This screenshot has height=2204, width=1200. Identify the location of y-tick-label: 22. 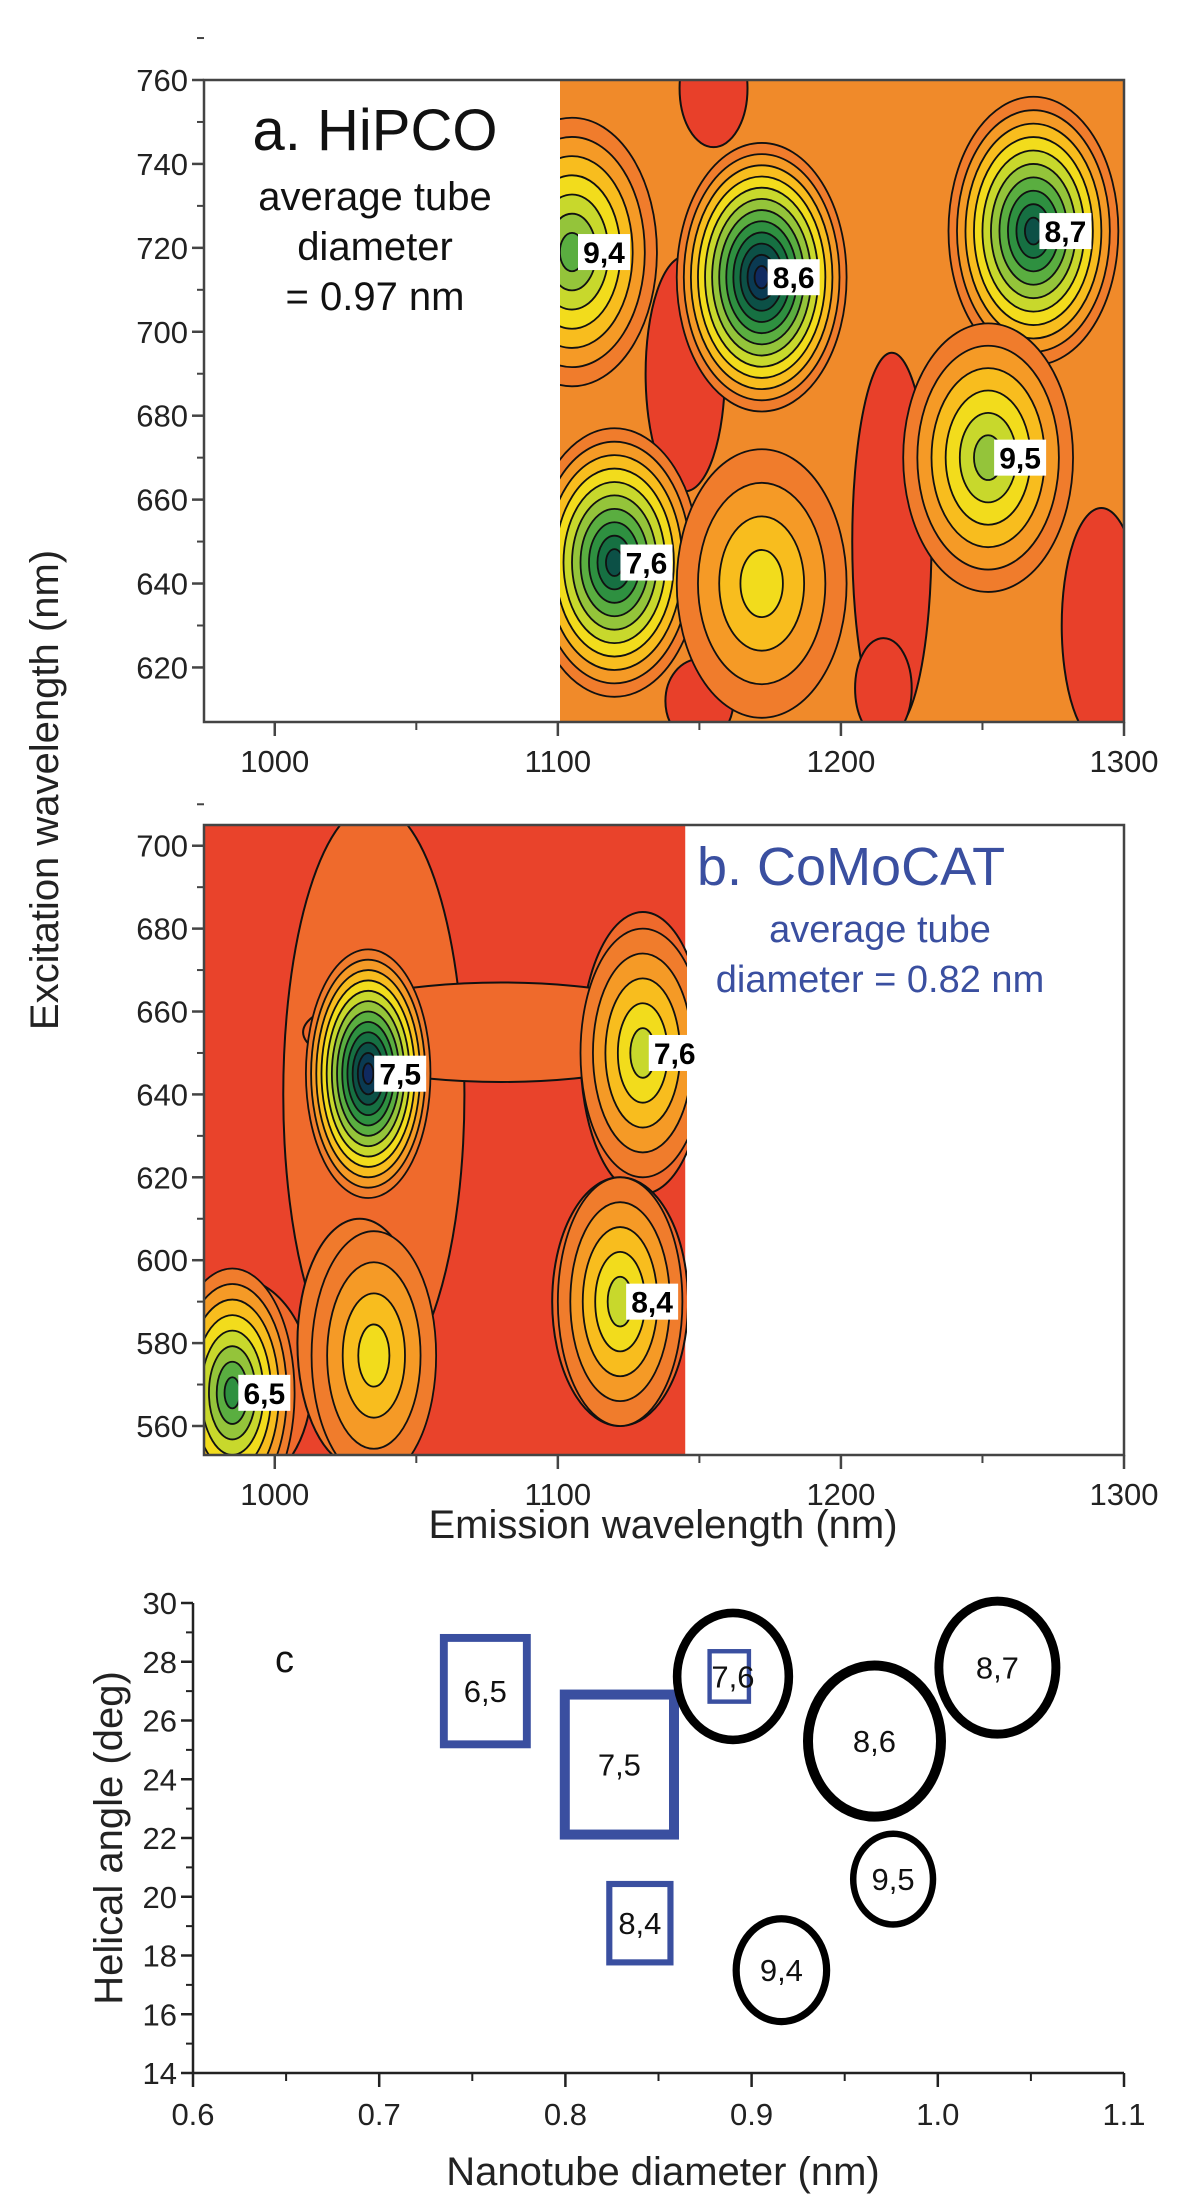
(160, 1838).